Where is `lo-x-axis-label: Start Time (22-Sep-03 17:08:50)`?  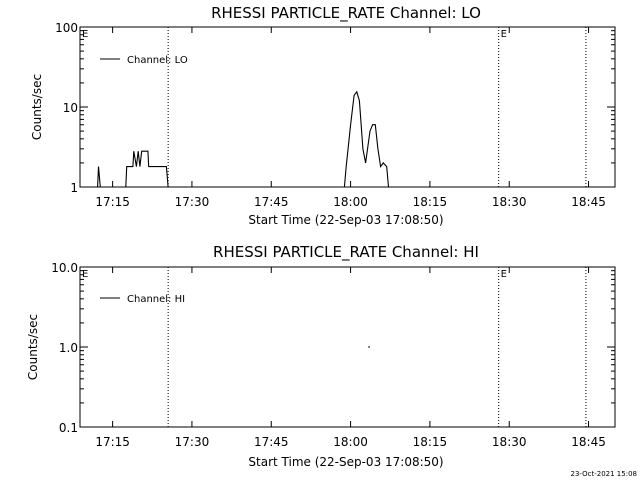 lo-x-axis-label: Start Time (22-Sep-03 17:08:50) is located at coordinates (345, 220).